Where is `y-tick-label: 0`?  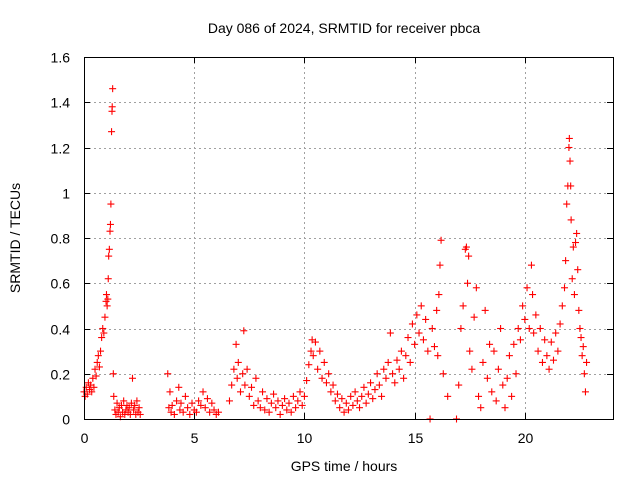 y-tick-label: 0 is located at coordinates (66, 420).